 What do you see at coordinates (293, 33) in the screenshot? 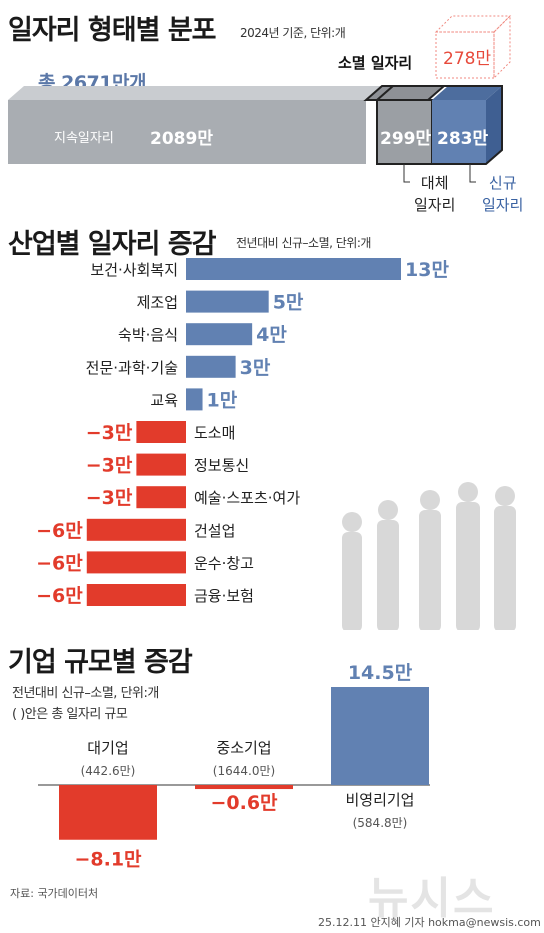
I see `main-subtitle: 2024년 기준, 단위:개` at bounding box center [293, 33].